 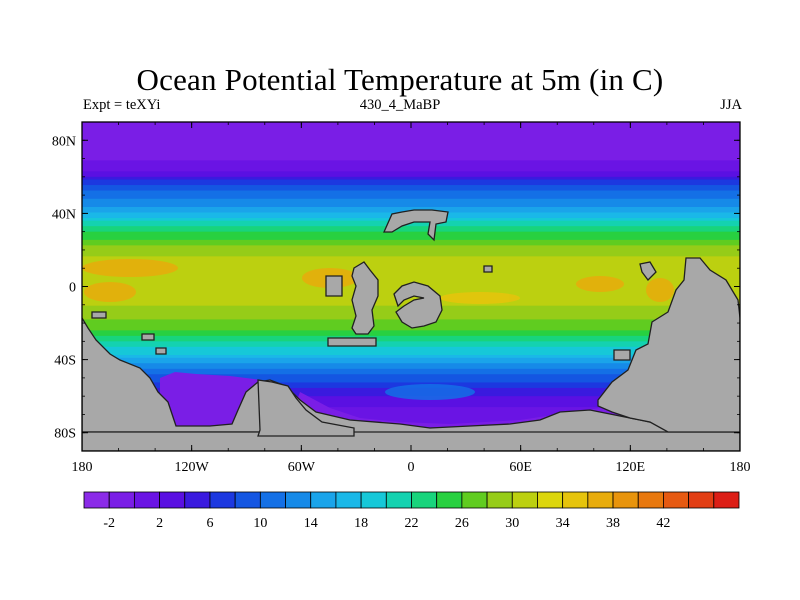 I want to click on island-equatorial-east, so click(x=488, y=269).